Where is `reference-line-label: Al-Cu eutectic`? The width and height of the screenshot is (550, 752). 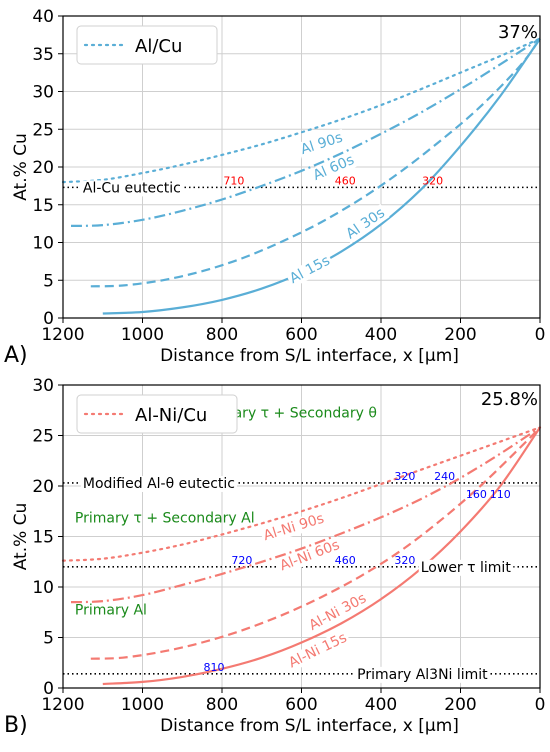
reference-line-label: Al-Cu eutectic is located at coordinates (132, 188).